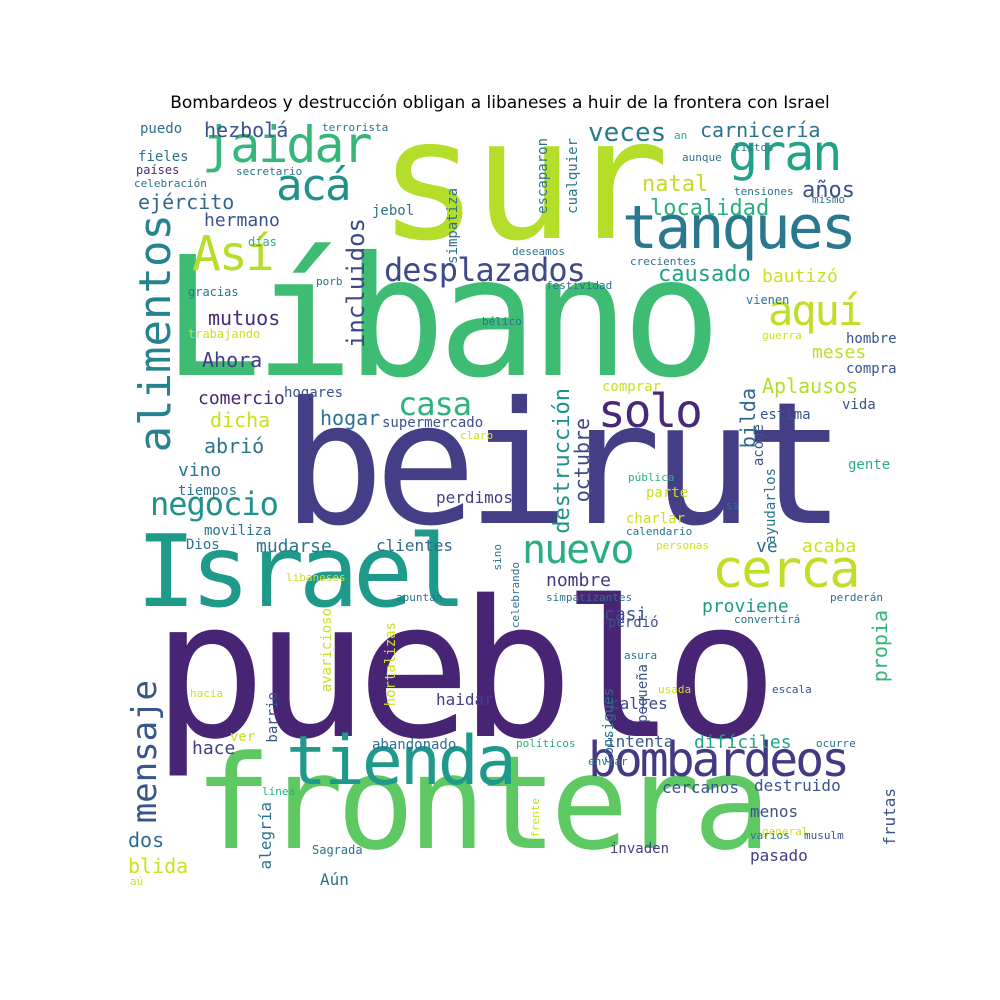 The image size is (1000, 1000). I want to click on word: charlar, so click(656, 519).